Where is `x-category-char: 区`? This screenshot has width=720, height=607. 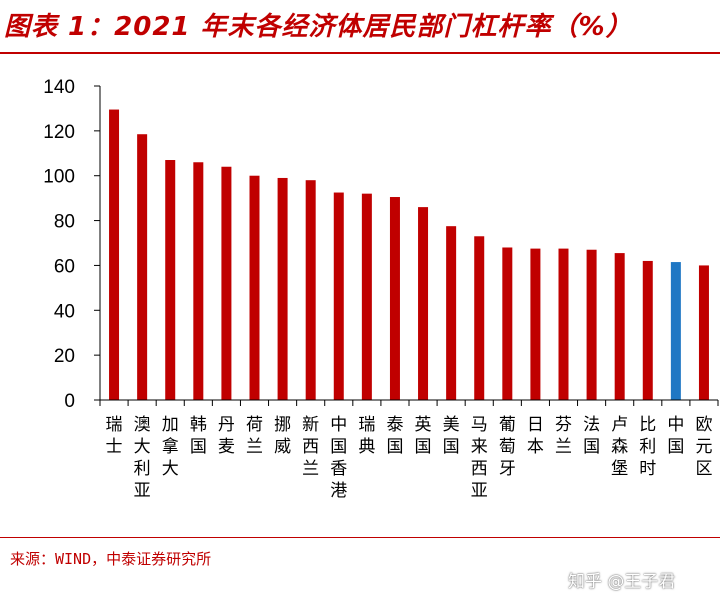
x-category-char: 区 is located at coordinates (703, 469).